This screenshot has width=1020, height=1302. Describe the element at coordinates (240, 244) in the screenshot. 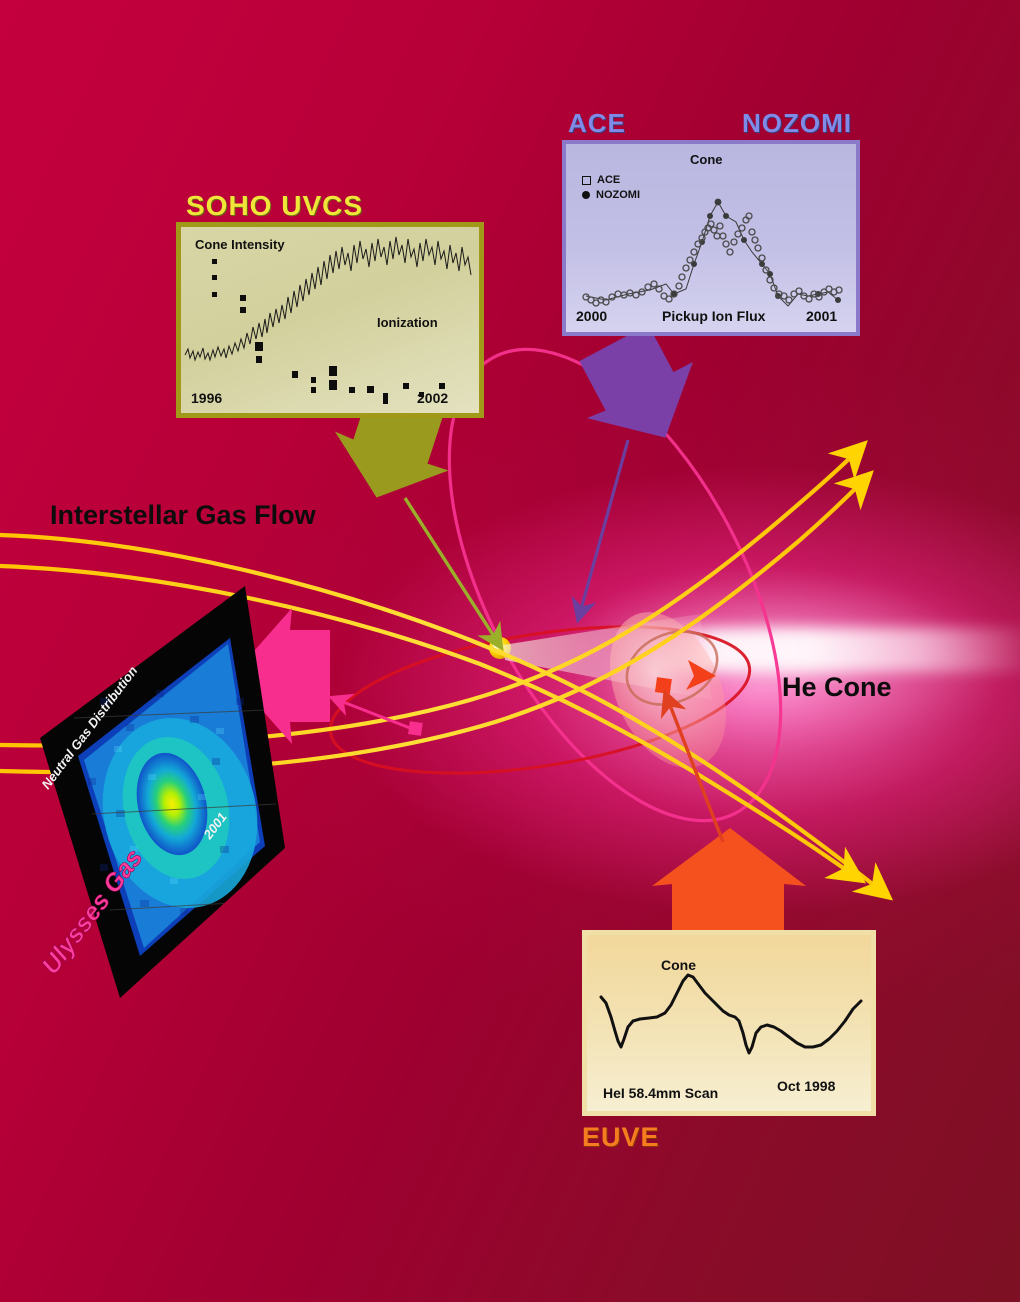

I see `soho-cone-intensity-label: Cone Intensity` at that location.